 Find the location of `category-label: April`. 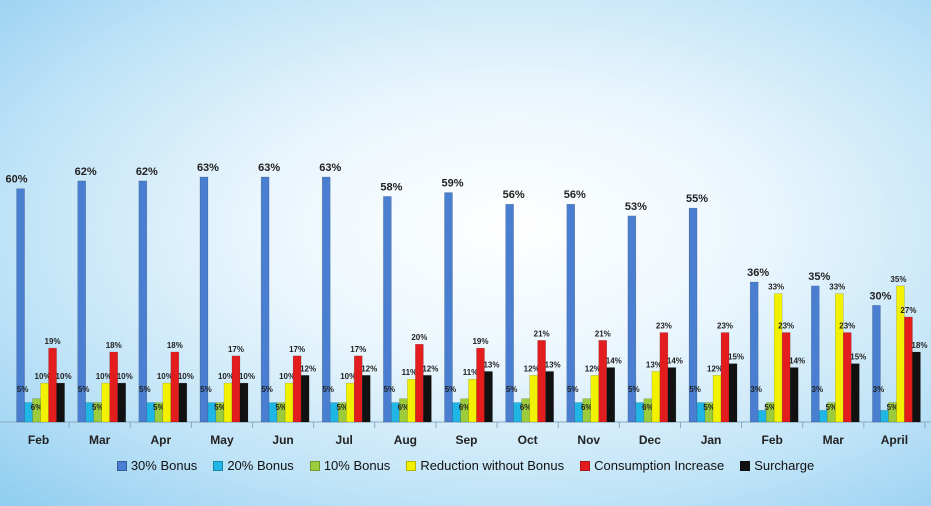

category-label: April is located at coordinates (894, 440).